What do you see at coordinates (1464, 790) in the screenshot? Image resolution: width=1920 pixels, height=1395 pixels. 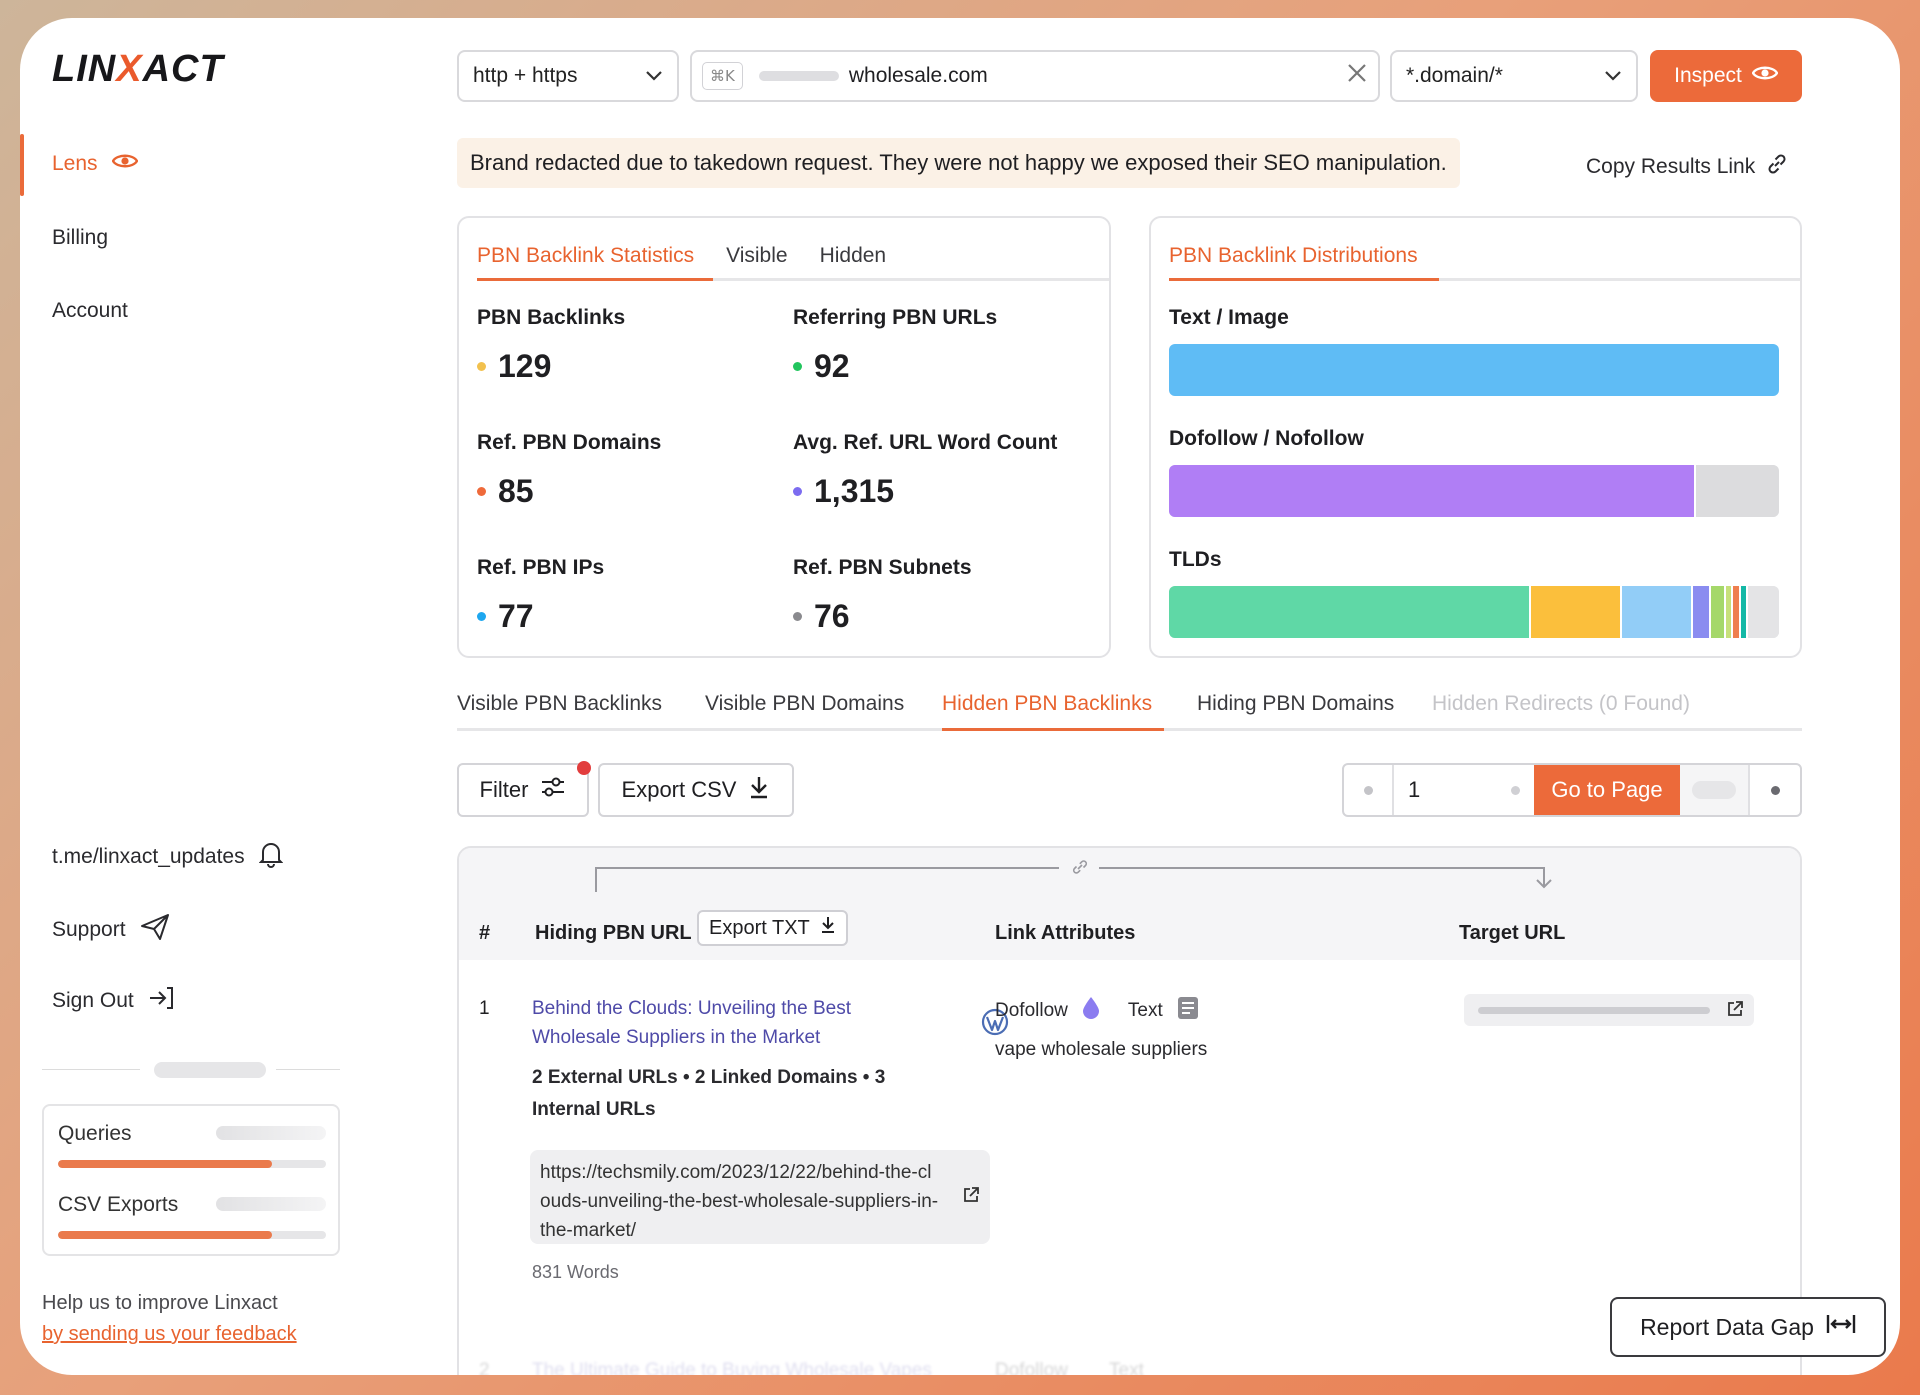 I see `page-number-input: 1` at bounding box center [1464, 790].